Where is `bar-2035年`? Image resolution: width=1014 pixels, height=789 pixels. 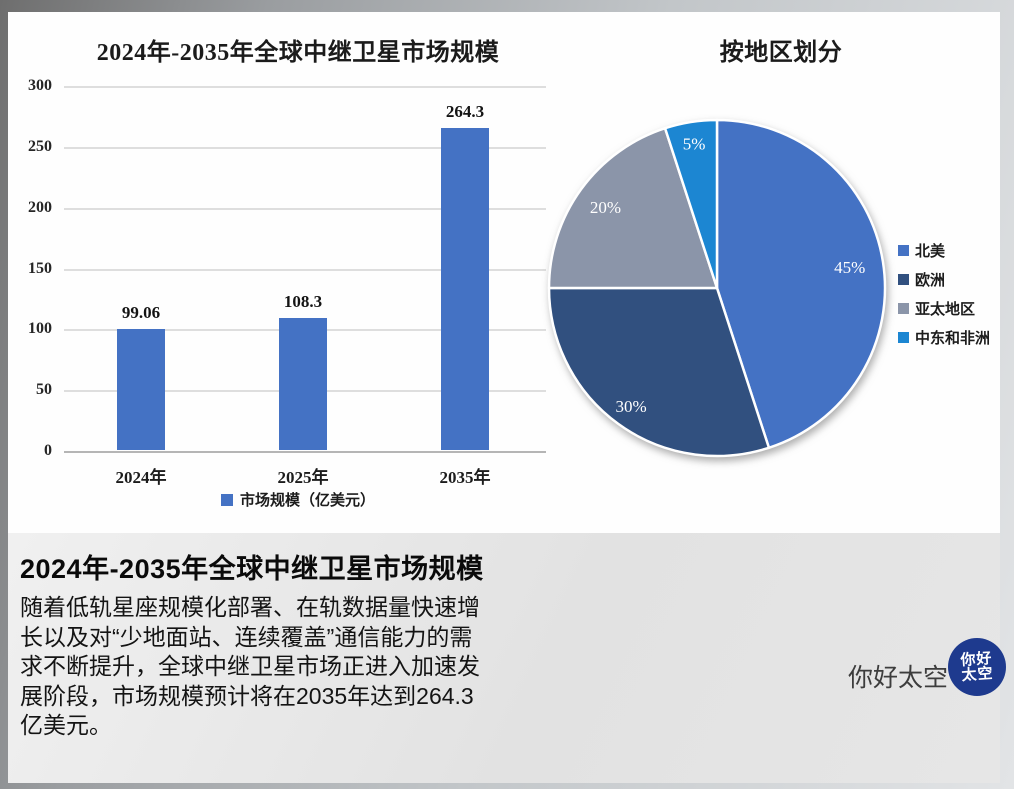
bar-2035年 is located at coordinates (465, 289).